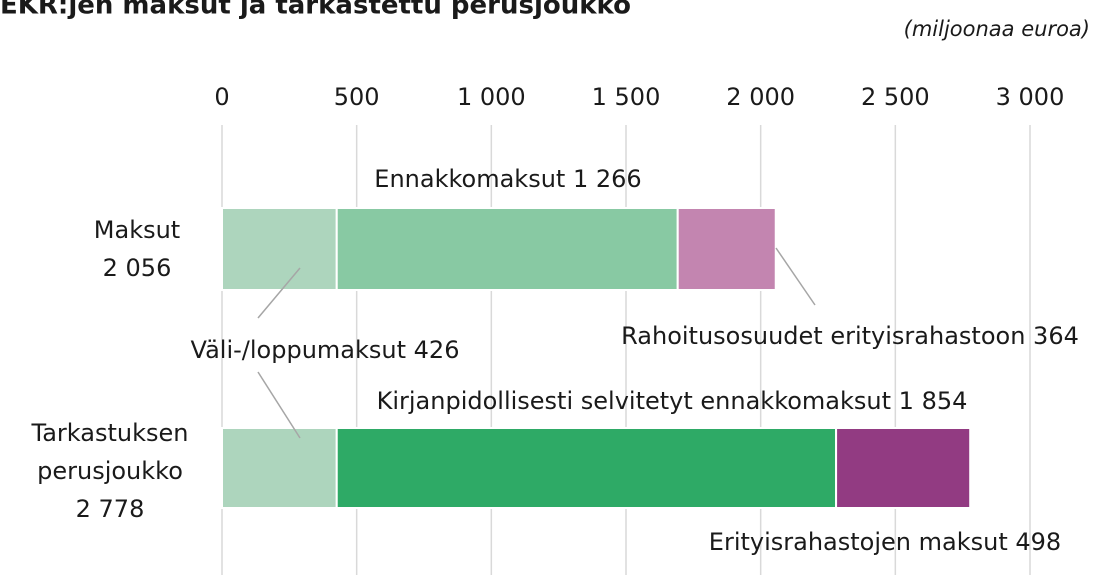 Image resolution: width=1114 pixels, height=575 pixels. I want to click on category-name: Tarkastuksen perusjoukko, so click(110, 452).